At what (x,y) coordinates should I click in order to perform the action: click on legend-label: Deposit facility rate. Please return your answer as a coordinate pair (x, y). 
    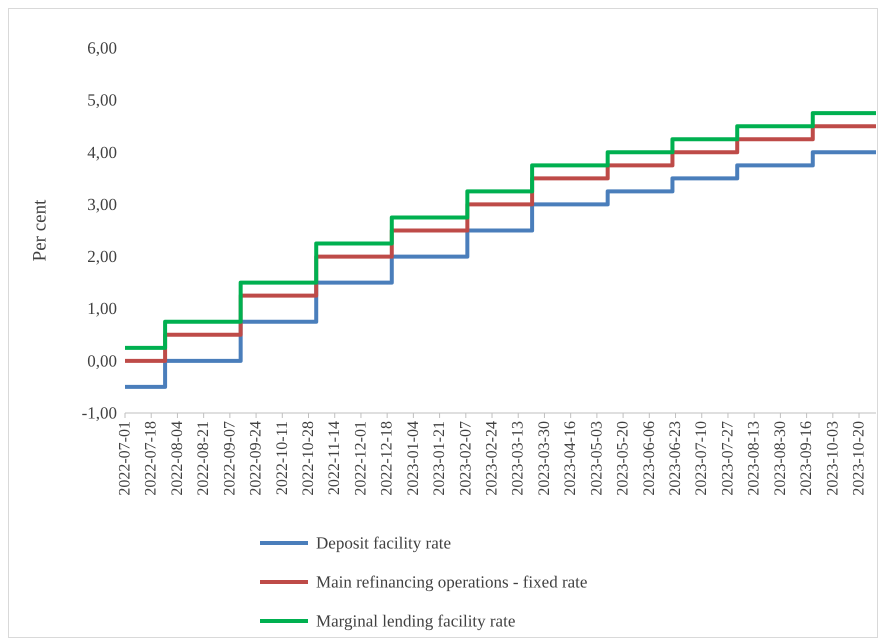
    Looking at the image, I should click on (384, 543).